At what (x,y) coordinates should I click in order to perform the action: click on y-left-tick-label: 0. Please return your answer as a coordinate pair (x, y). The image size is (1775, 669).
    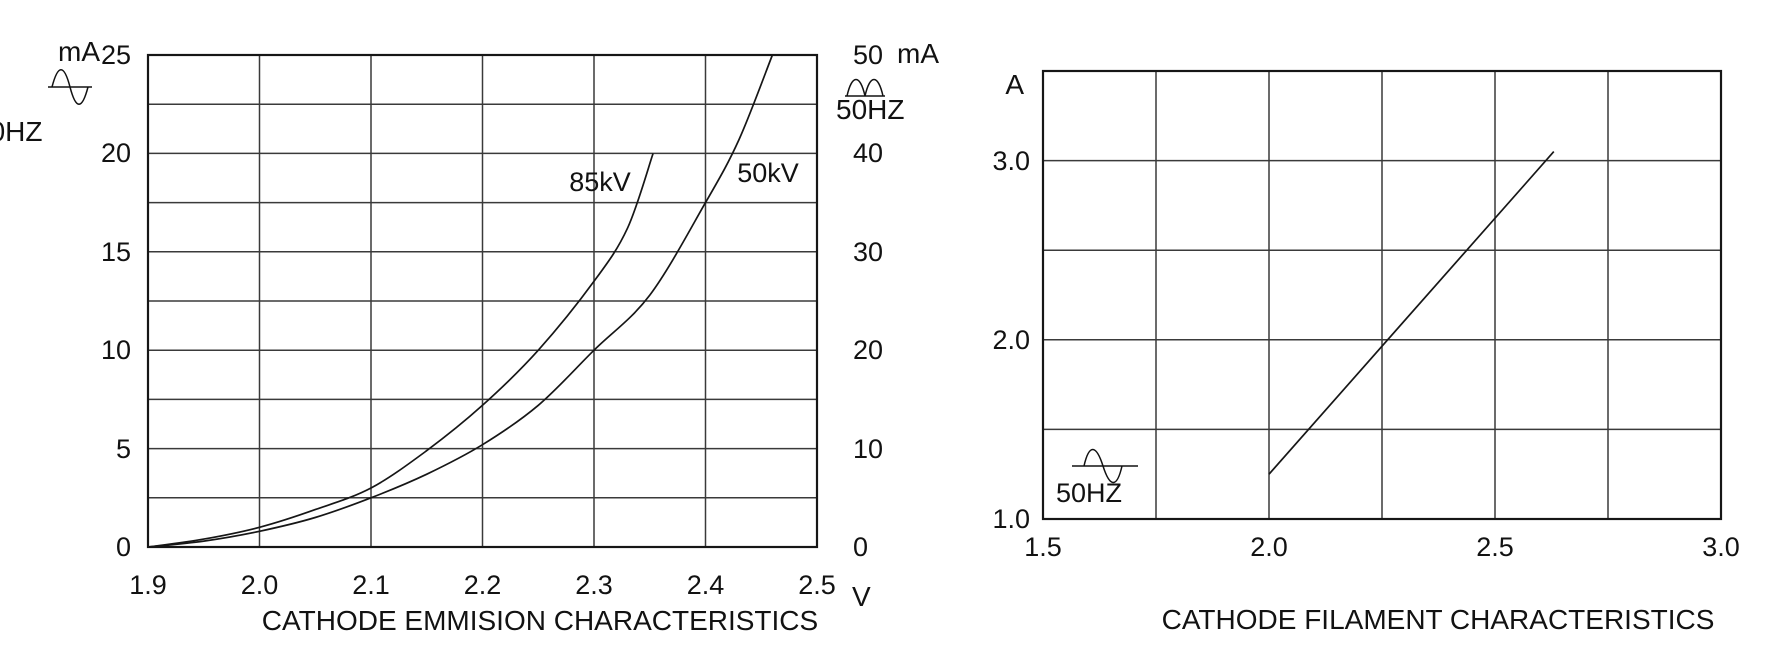
    Looking at the image, I should click on (123, 547).